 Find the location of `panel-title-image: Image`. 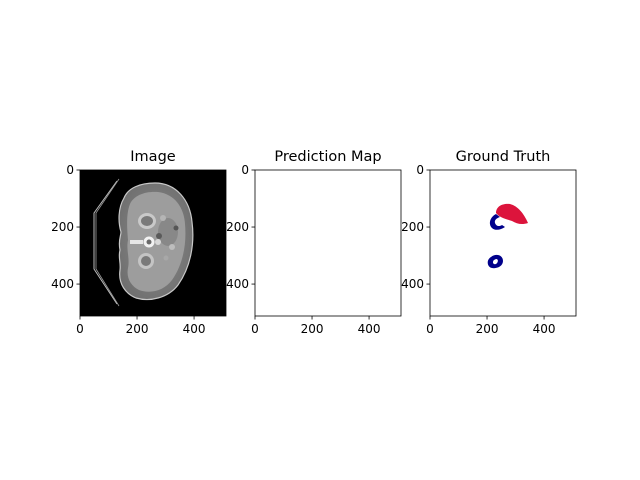

panel-title-image: Image is located at coordinates (152, 157).